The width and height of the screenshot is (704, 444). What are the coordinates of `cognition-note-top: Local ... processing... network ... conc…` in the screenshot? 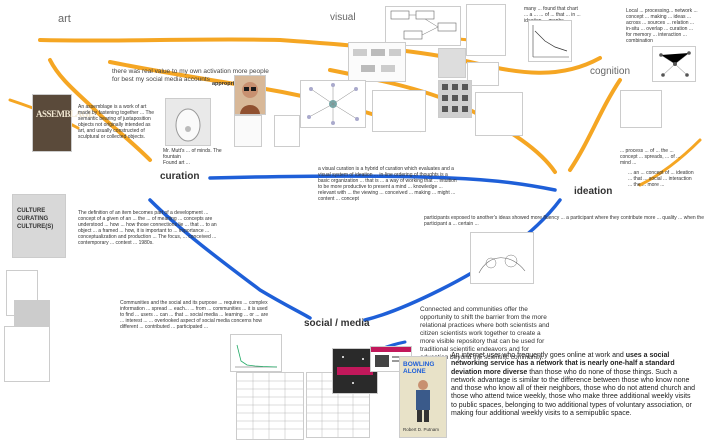 It's located at (662, 26).